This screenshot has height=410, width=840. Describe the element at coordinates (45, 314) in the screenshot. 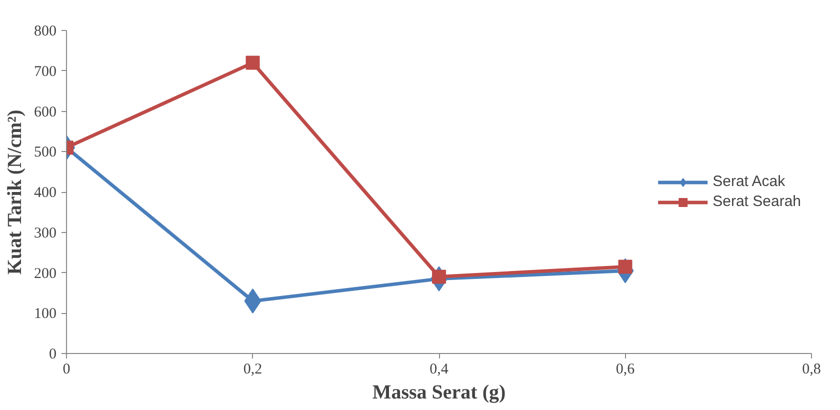

I see `y-tick-label: 100` at that location.